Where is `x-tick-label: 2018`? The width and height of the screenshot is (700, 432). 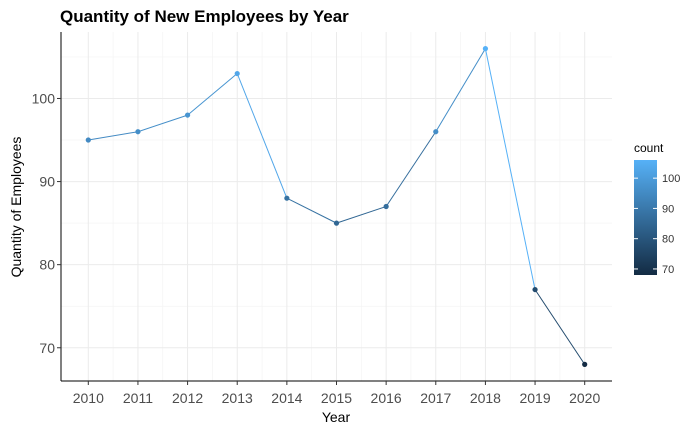 x-tick-label: 2018 is located at coordinates (485, 398).